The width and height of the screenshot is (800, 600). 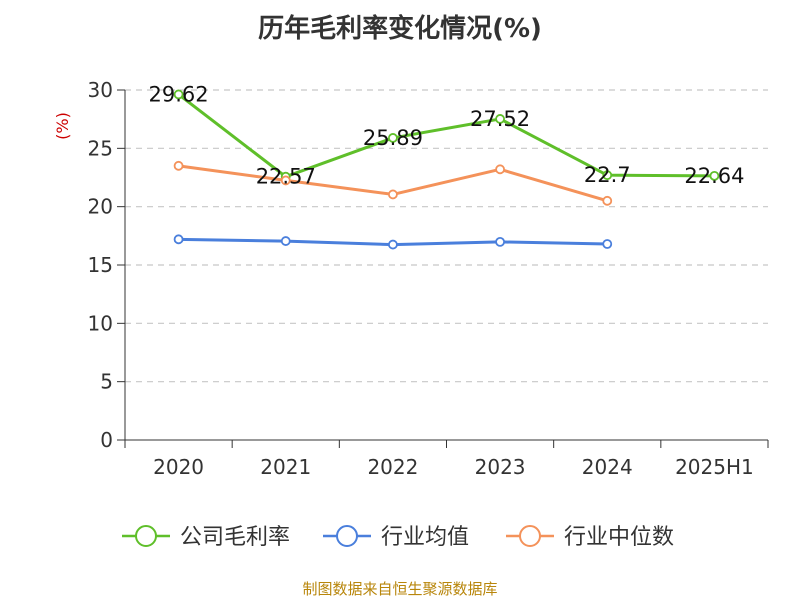 I want to click on x-tick-label: 2023, so click(x=500, y=467).